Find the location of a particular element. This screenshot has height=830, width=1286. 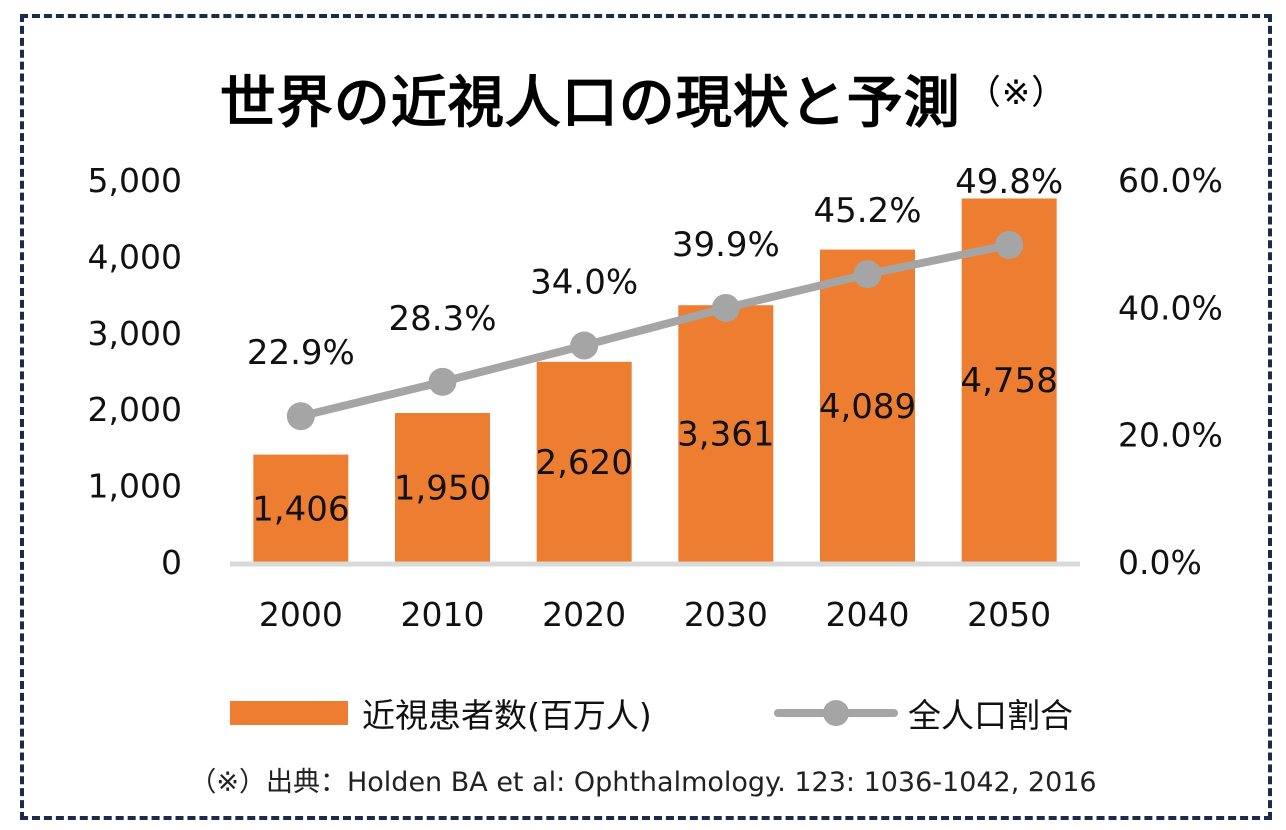

line-group is located at coordinates (655, 330).